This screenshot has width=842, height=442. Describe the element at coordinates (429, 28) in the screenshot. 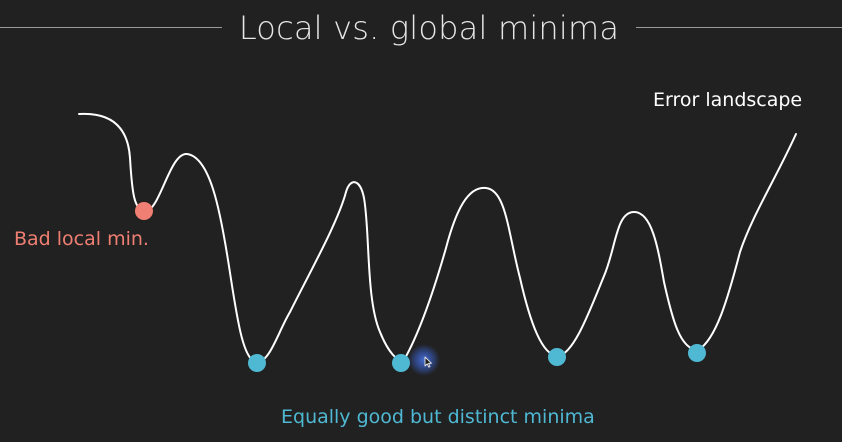

I see `slide-title: Local vs. global minima` at that location.